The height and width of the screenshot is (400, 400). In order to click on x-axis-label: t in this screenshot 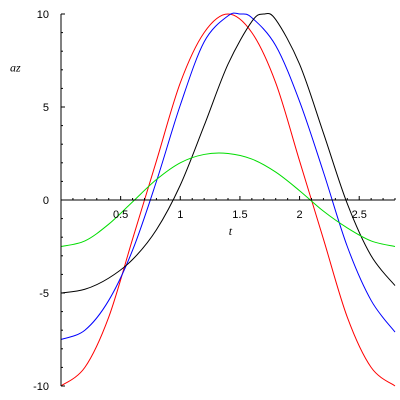, I will do `click(231, 231)`.